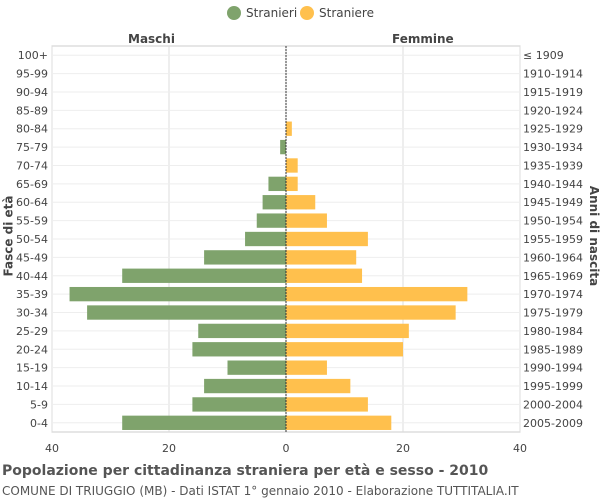 The height and width of the screenshot is (500, 600). Describe the element at coordinates (32, 147) in the screenshot. I see `age-group-label: 75-79` at that location.